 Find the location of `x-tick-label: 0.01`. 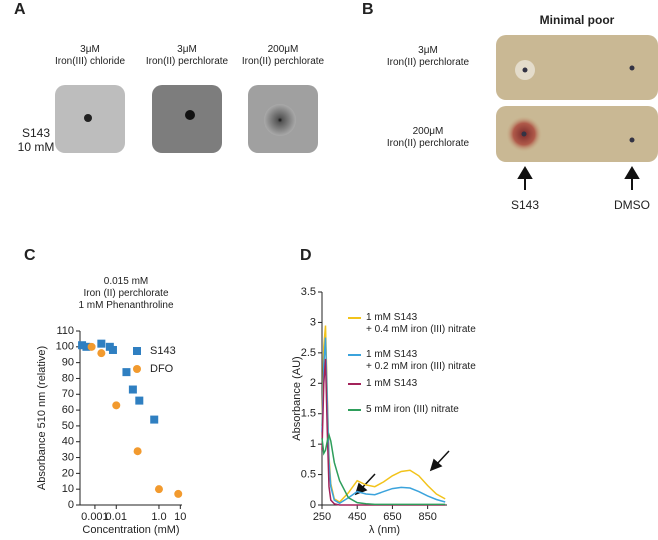

x-tick-label: 0.01 is located at coordinates (116, 517).